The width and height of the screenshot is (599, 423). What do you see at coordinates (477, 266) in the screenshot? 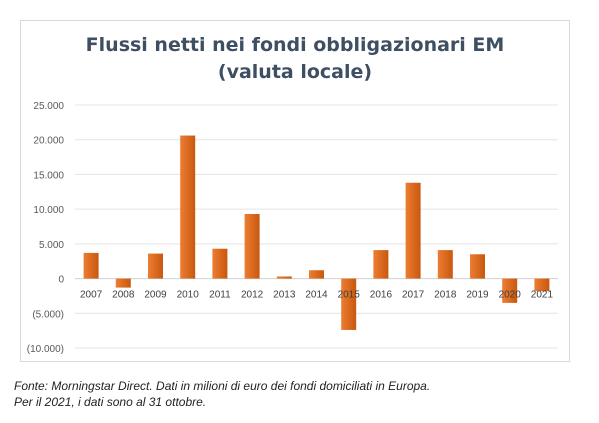
I see `bar-2019` at bounding box center [477, 266].